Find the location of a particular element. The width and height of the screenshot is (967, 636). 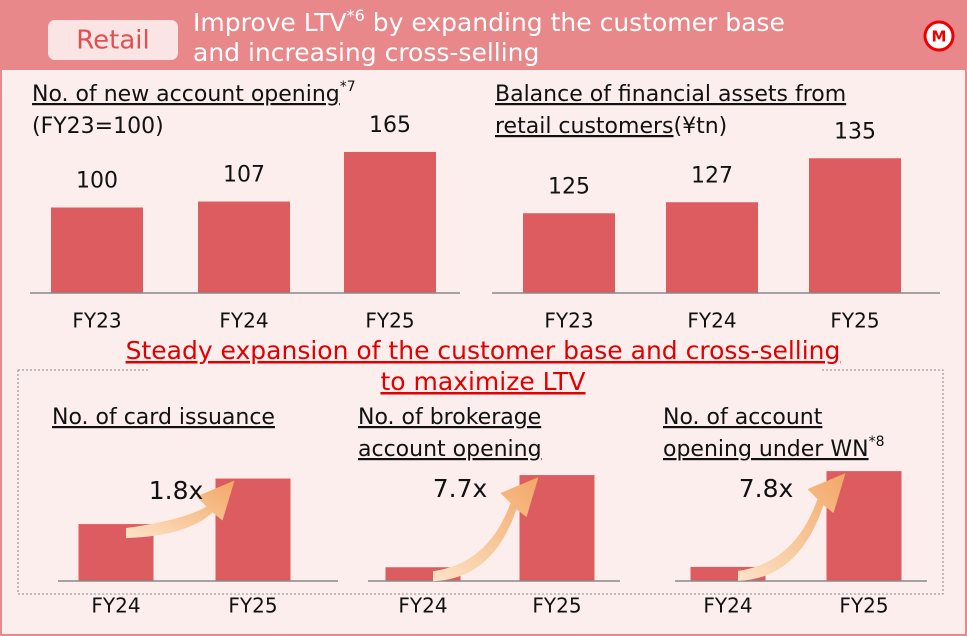

chart-title: No. of card issuance is located at coordinates (163, 417).